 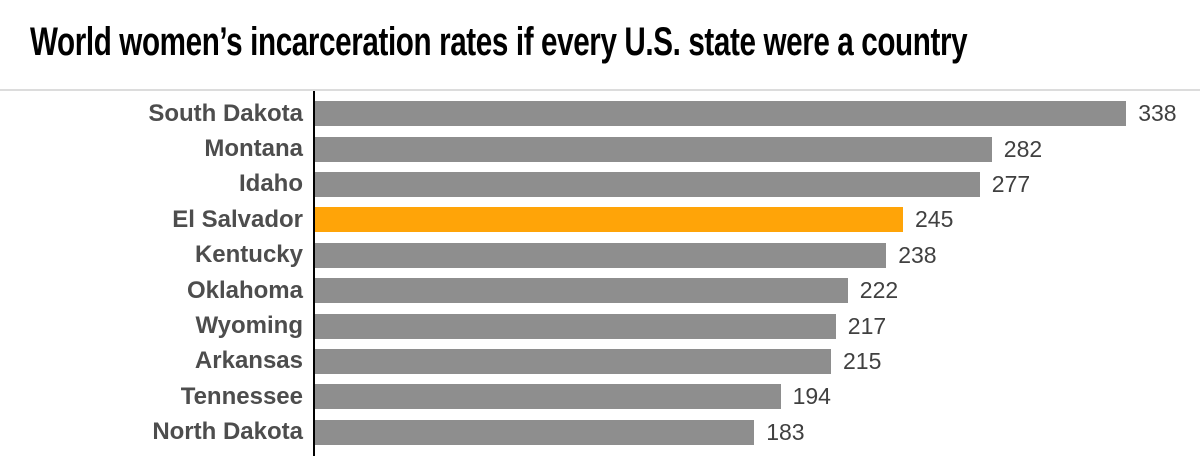 What do you see at coordinates (811, 396) in the screenshot?
I see `value-label: 194` at bounding box center [811, 396].